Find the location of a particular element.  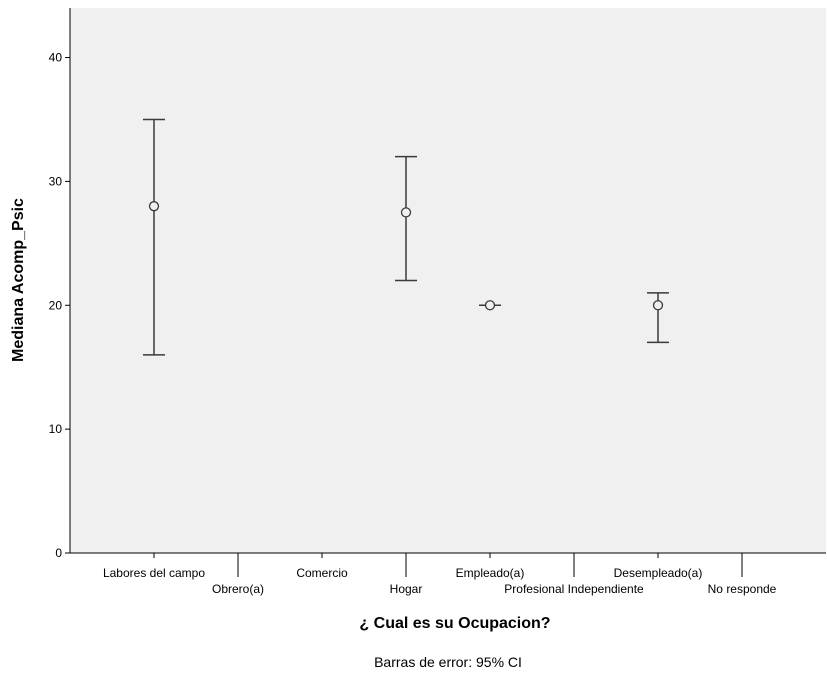

y-tick-label: 20 is located at coordinates (56, 305).